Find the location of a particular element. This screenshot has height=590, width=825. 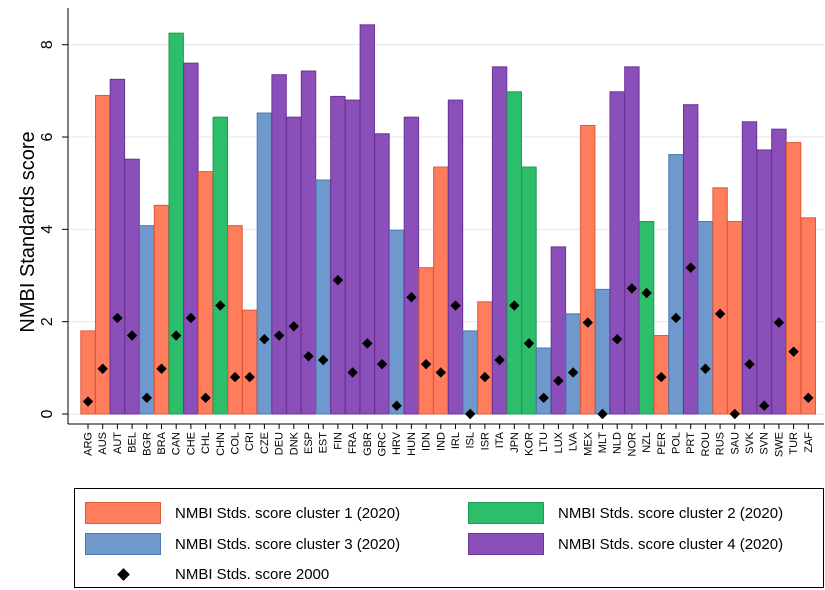

x-tick-label: CZE is located at coordinates (265, 443).